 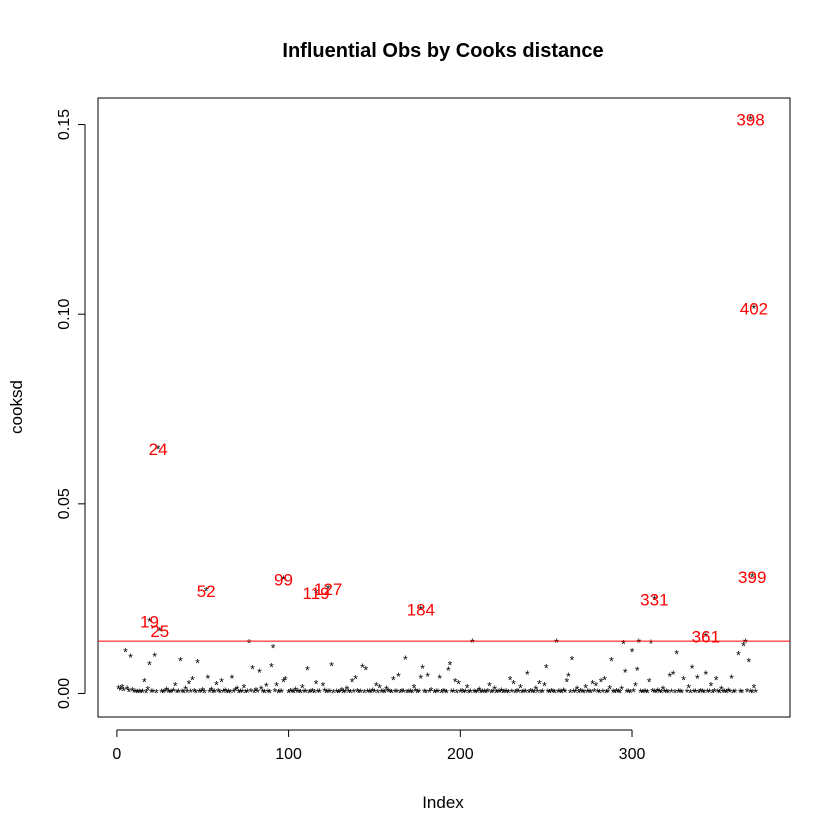 I want to click on outlier-label: 25, so click(x=159, y=631).